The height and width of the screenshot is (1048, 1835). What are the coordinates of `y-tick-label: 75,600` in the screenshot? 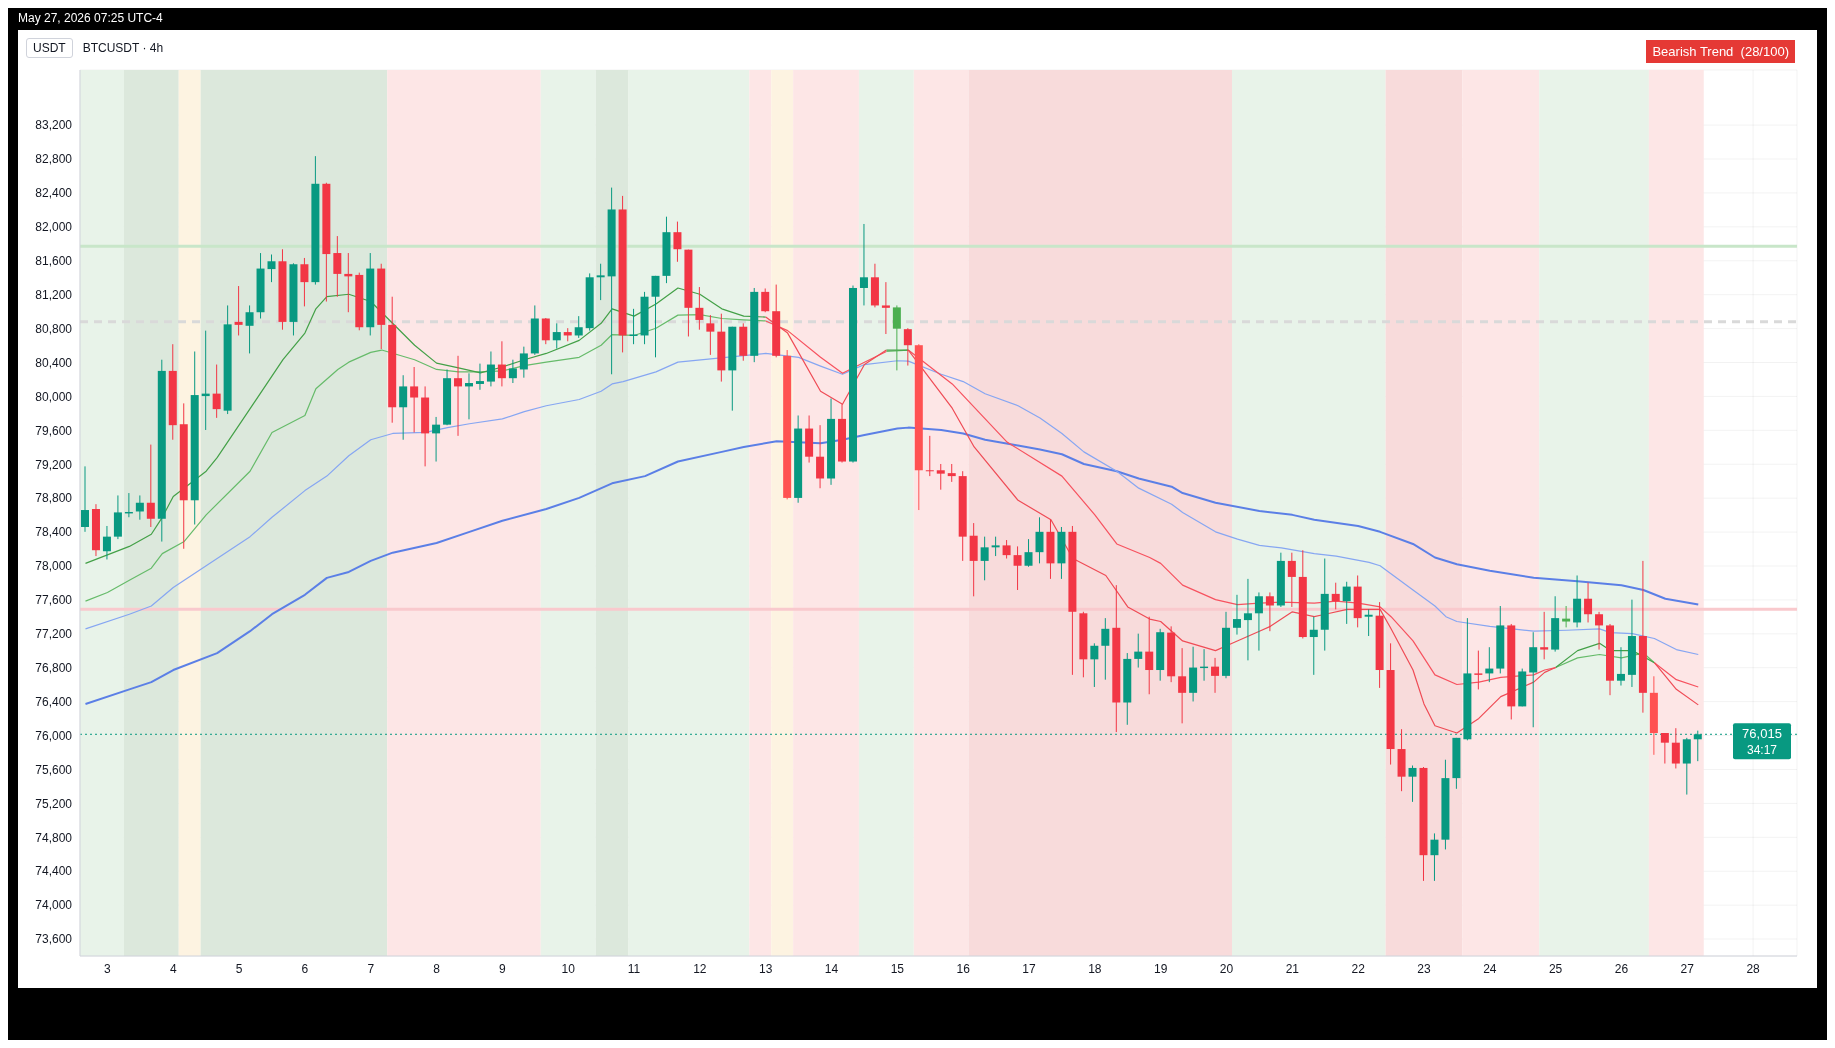 It's located at (54, 769).